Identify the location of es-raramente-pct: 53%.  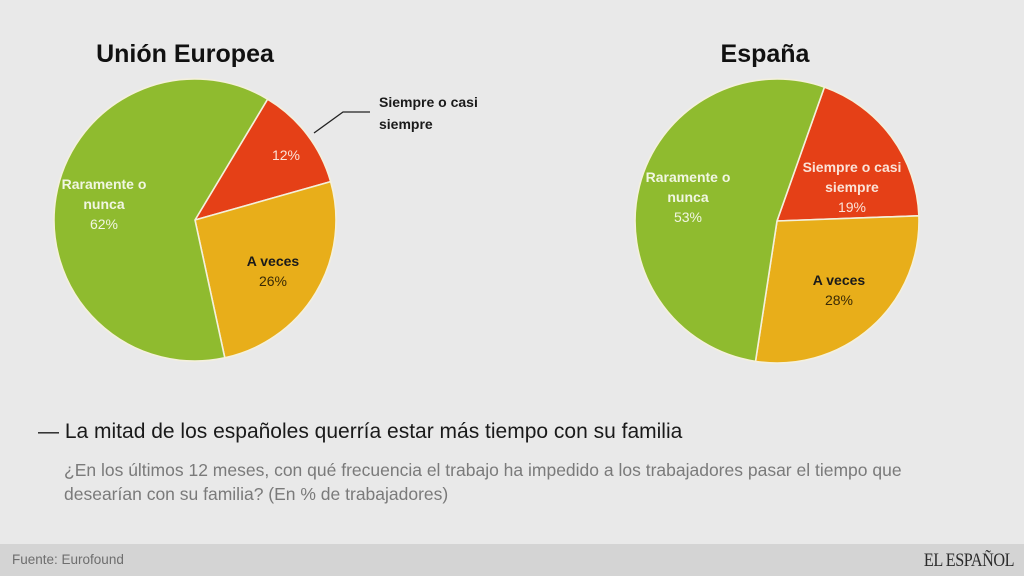
(688, 217).